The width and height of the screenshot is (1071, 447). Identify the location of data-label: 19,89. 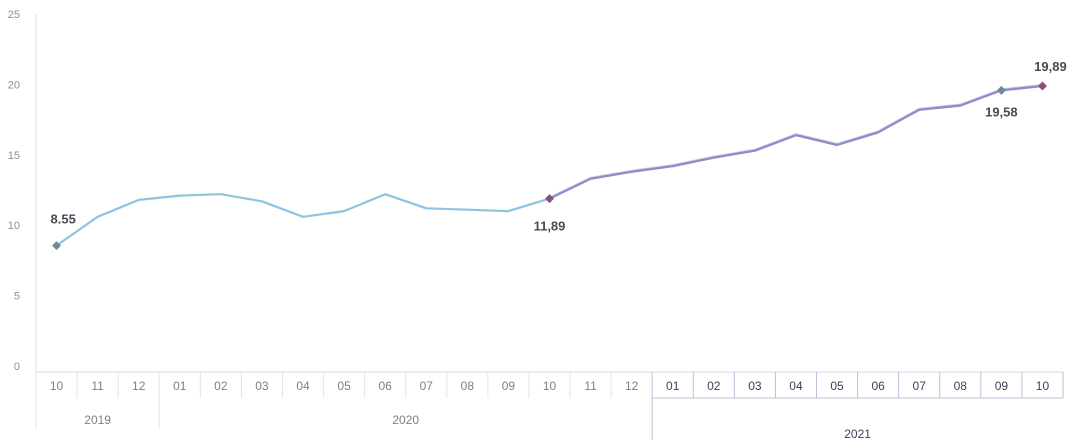
(1050, 66).